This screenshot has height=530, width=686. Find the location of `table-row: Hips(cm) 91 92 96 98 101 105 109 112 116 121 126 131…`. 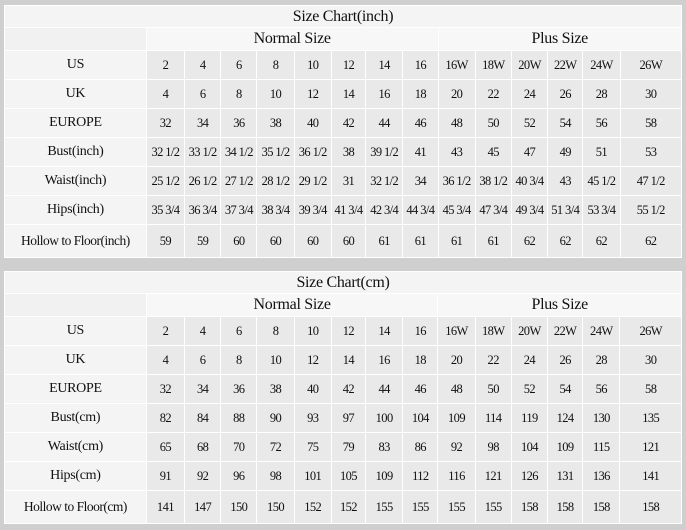

table-row: Hips(cm) 91 92 96 98 101 105 109 112 116 121 126 131… is located at coordinates (343, 476).